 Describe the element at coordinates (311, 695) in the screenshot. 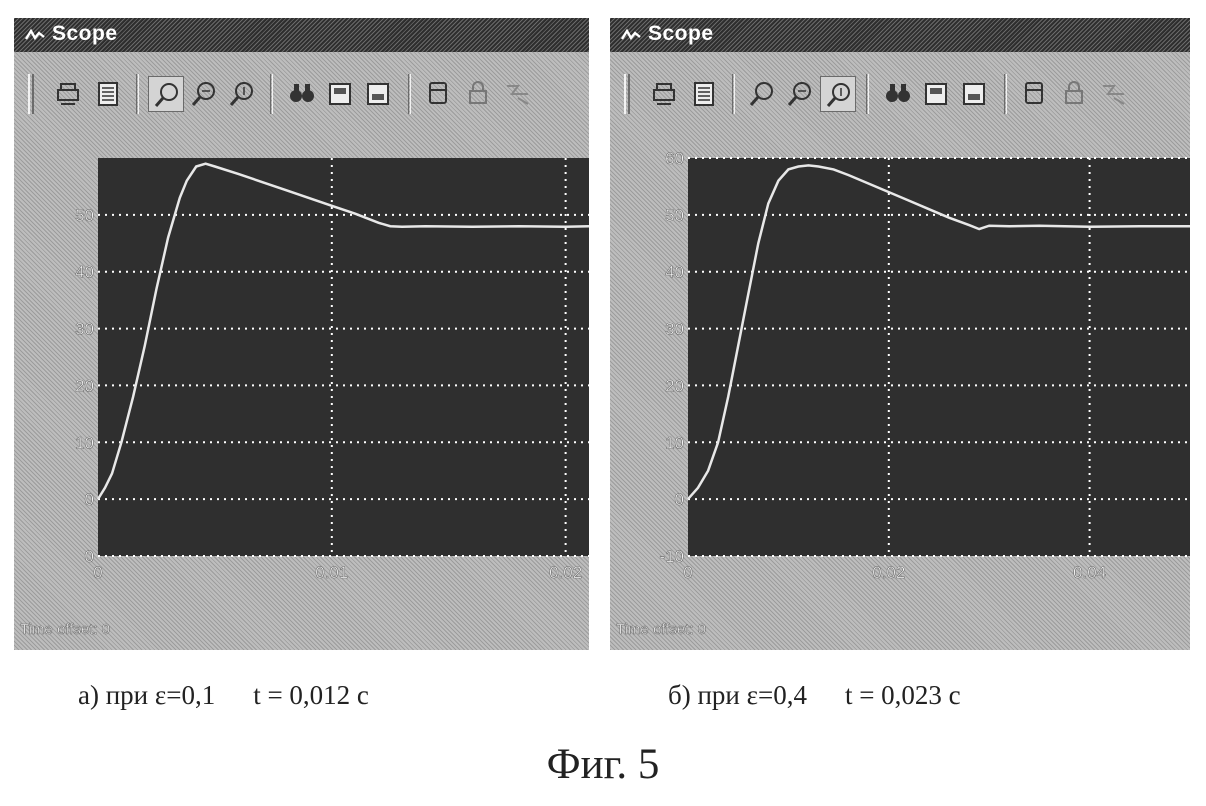

I see `caption-a-time: t = 0,012 с` at that location.